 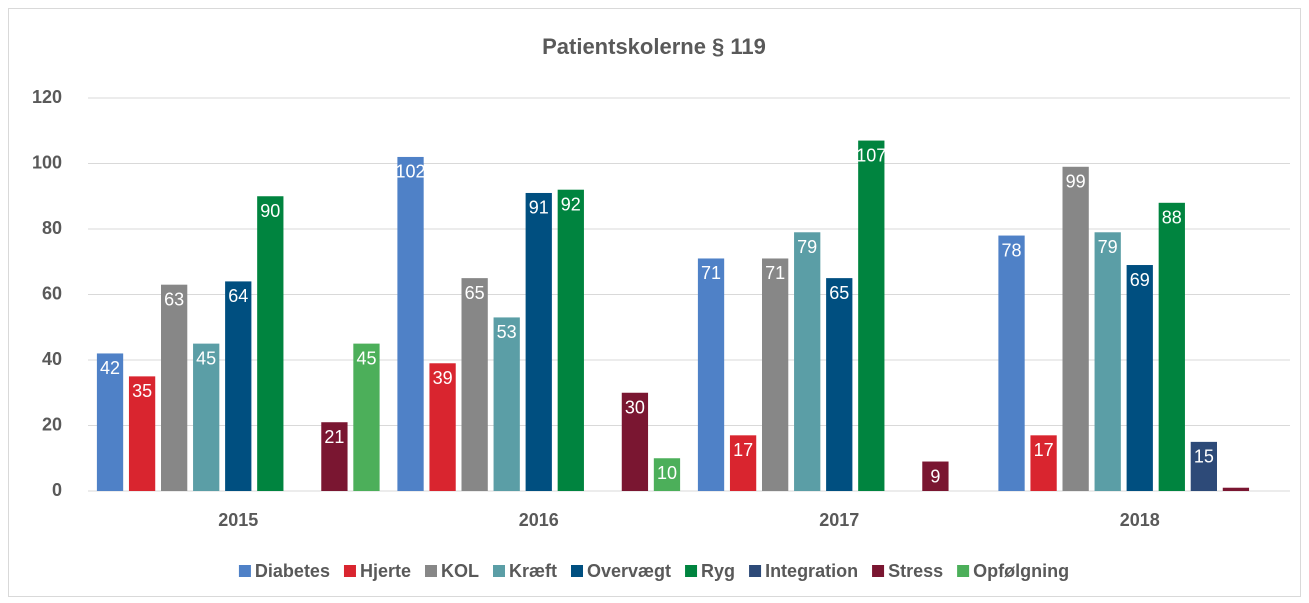 I want to click on data-label: 107, so click(x=871, y=155).